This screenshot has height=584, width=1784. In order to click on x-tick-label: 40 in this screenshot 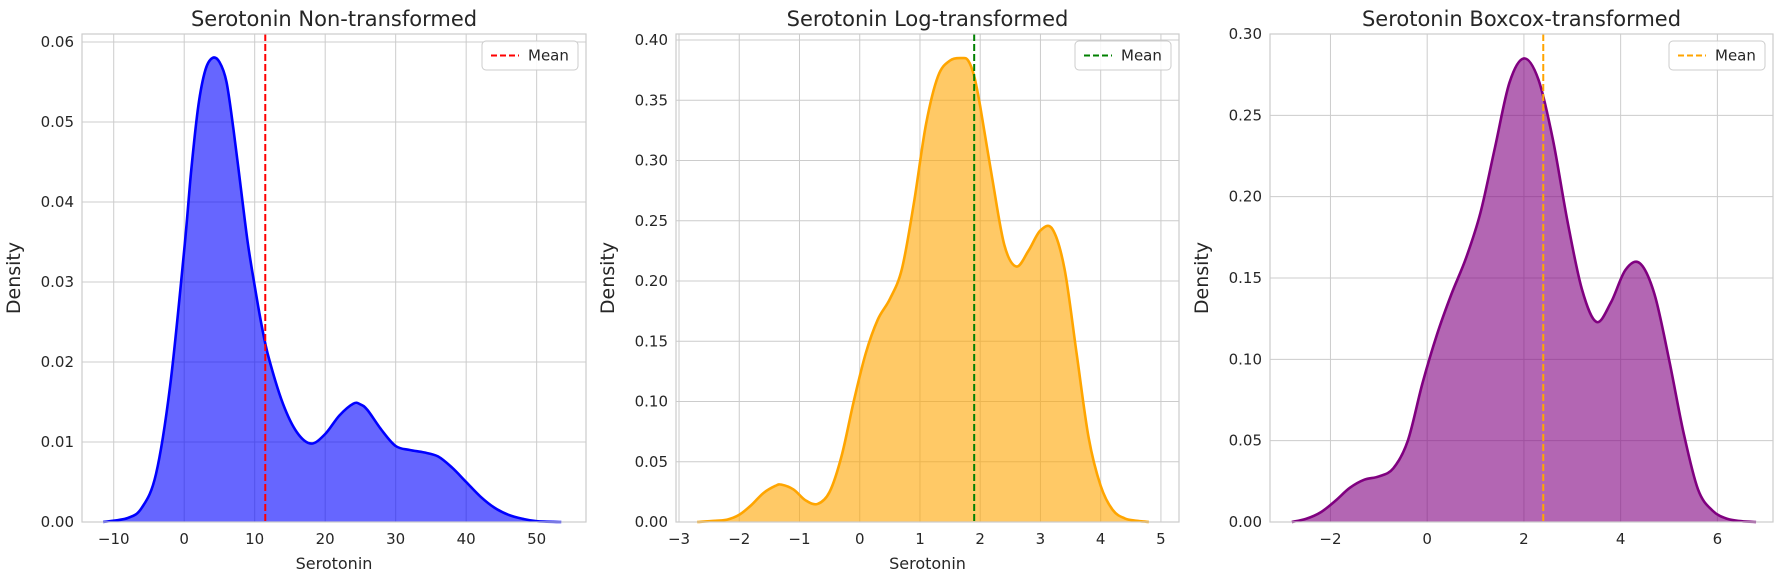, I will do `click(466, 539)`.